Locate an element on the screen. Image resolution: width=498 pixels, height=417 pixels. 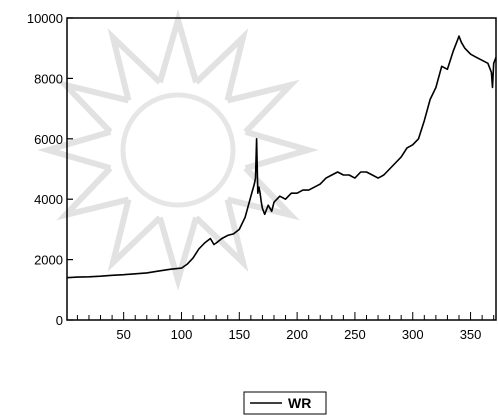
x-tick-label: 50 is located at coordinates (123, 334).